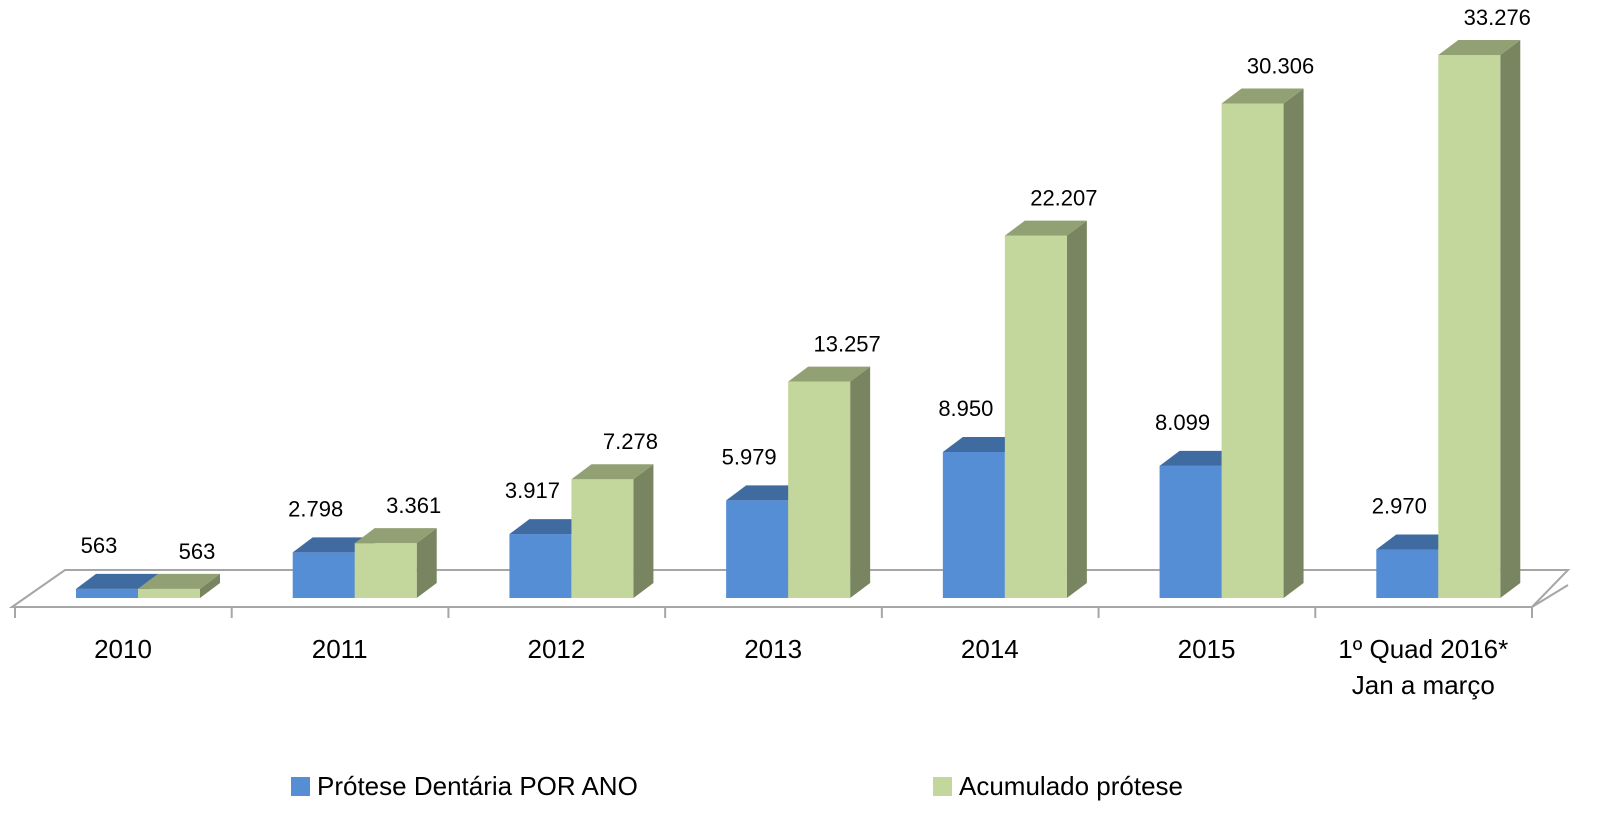  Describe the element at coordinates (413, 505) in the screenshot. I see `value-label: 3.361` at that location.